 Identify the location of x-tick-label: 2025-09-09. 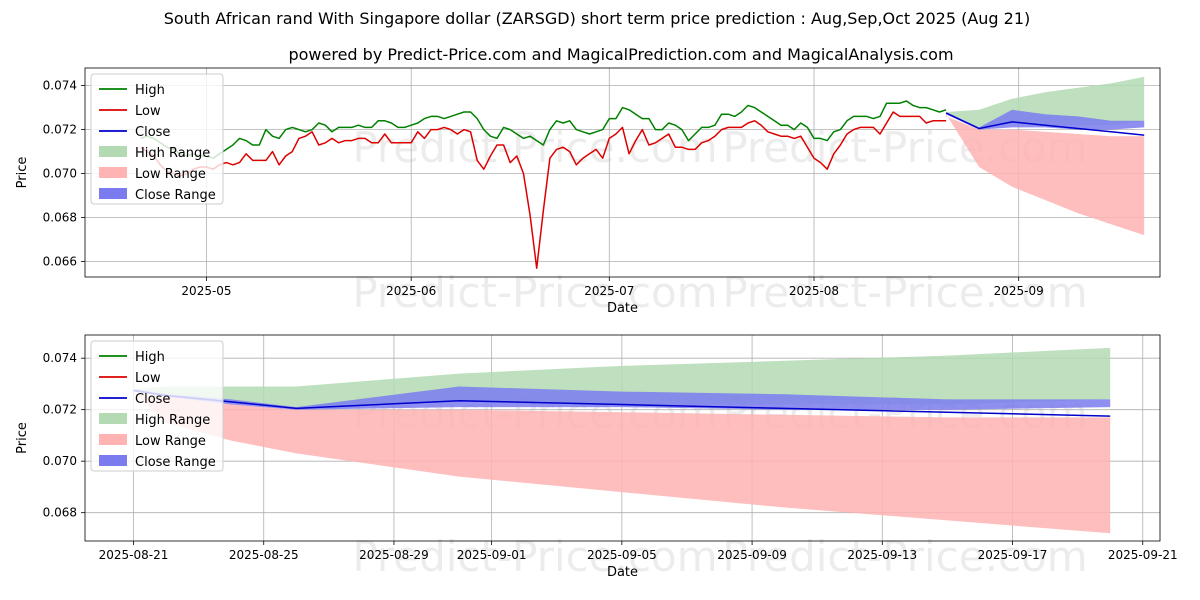
(752, 555).